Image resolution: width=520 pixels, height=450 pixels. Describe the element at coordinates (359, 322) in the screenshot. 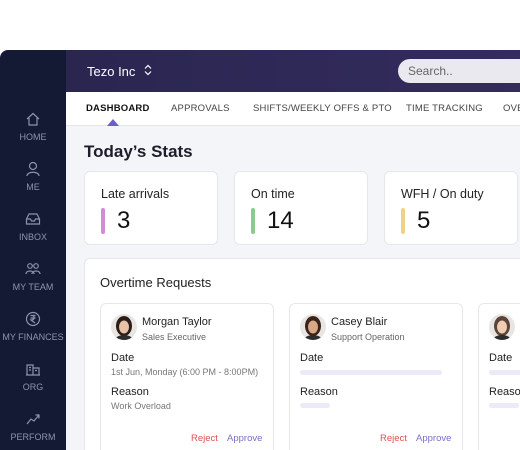

I see `employee-name: Casey Blair` at that location.